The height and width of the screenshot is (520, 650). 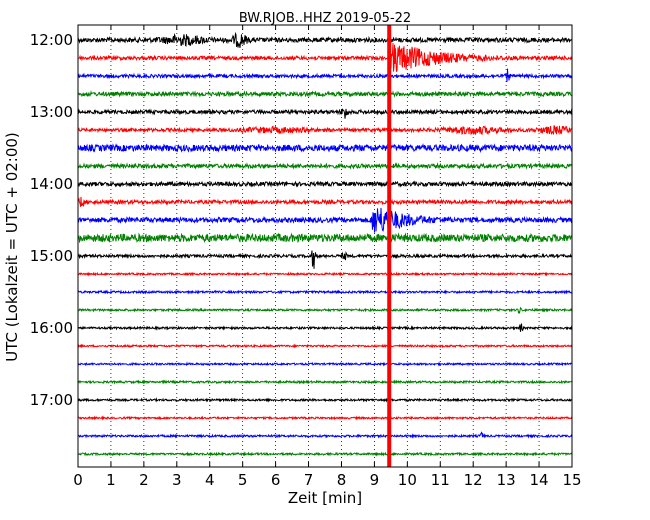 What do you see at coordinates (325, 18) in the screenshot?
I see `chart-title: BW.RJOB..HHZ 2019-05-22` at bounding box center [325, 18].